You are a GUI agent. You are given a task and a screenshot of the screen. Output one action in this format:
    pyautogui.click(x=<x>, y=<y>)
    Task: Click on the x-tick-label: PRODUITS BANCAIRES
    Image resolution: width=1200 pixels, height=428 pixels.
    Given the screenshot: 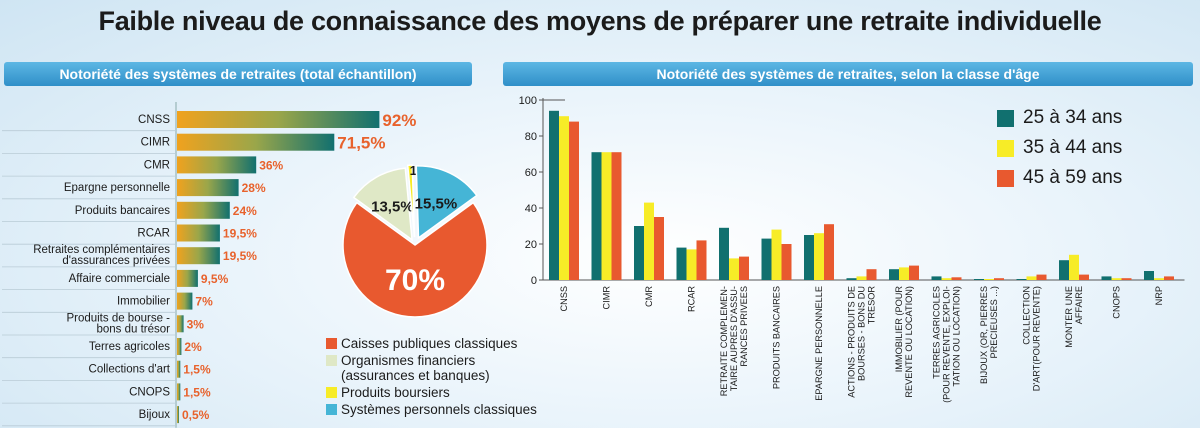 What is the action you would take?
    pyautogui.click(x=777, y=337)
    